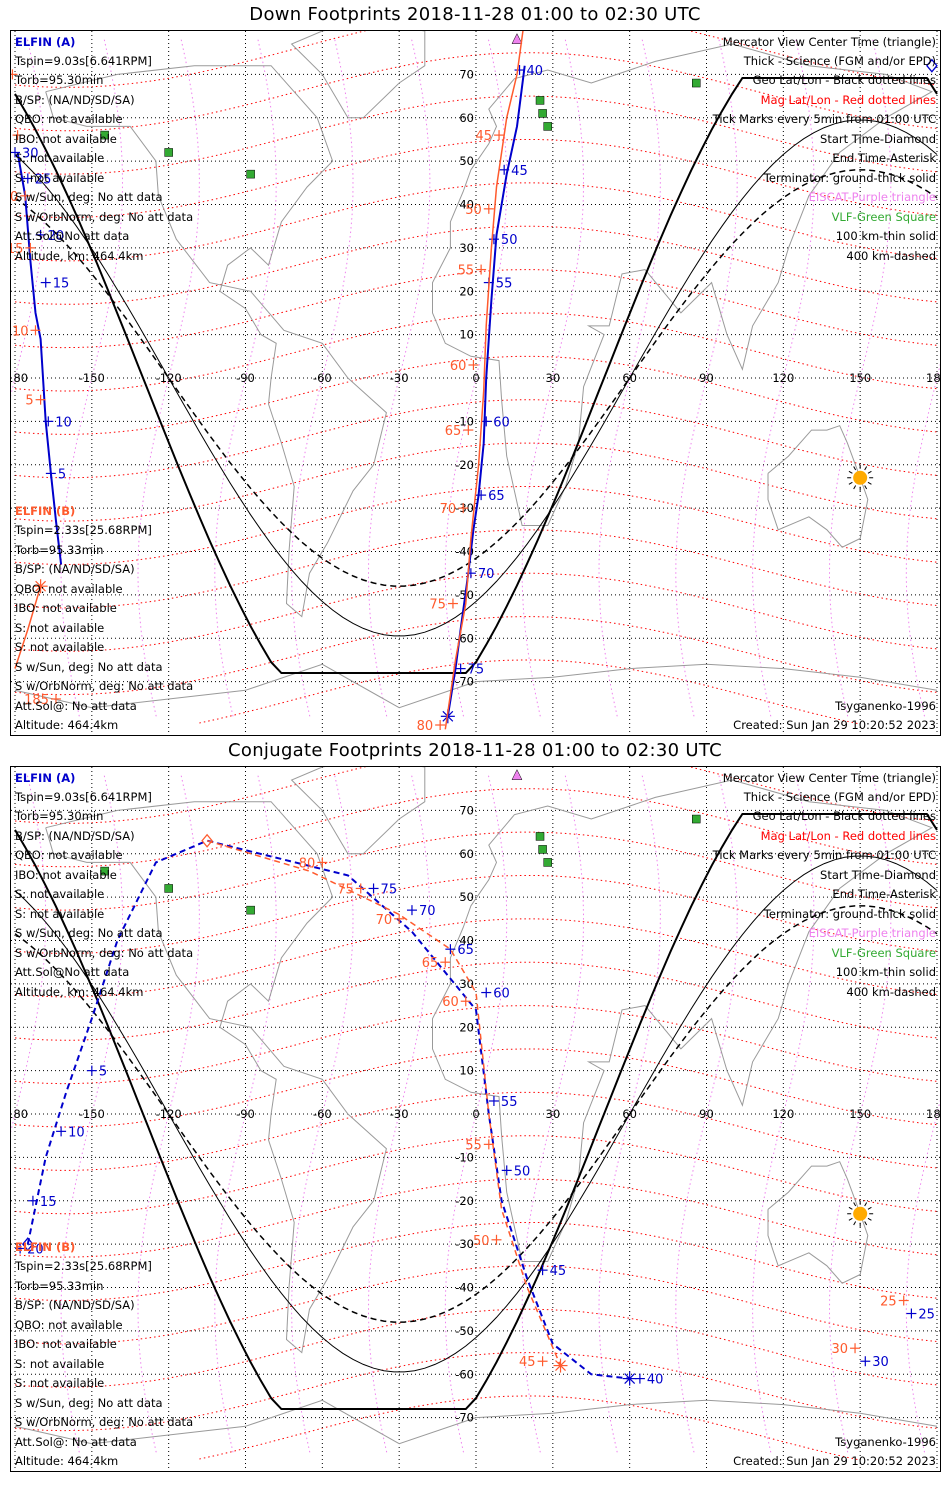 The height and width of the screenshot is (1500, 950). Describe the element at coordinates (783, 1114) in the screenshot. I see `x-tick-label: 120` at that location.